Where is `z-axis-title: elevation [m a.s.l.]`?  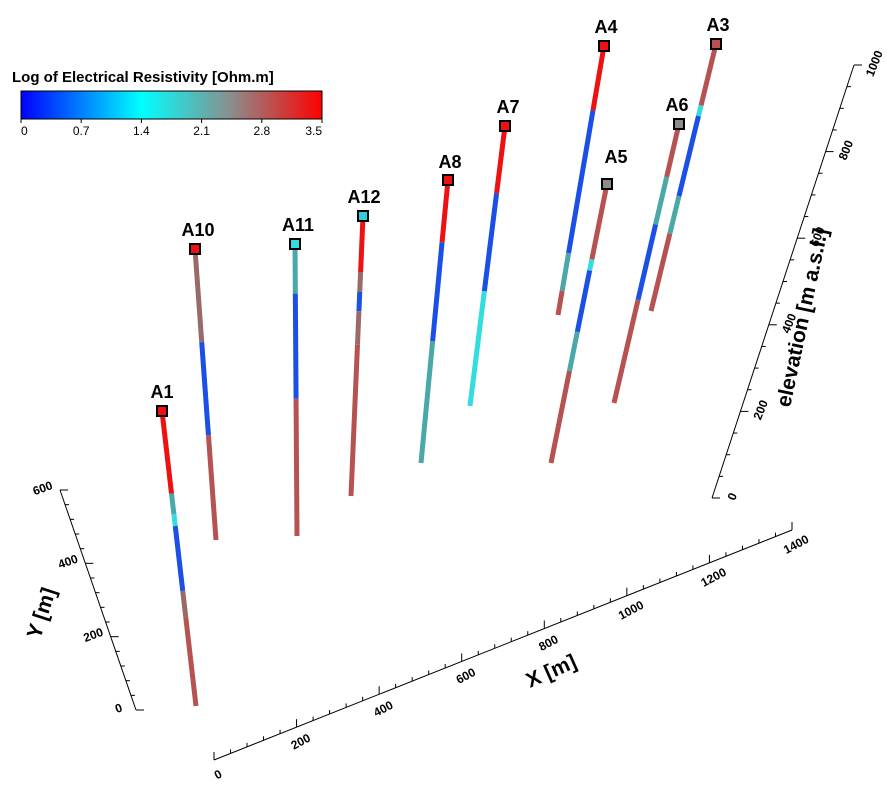
z-axis-title: elevation [m a.s.l.] is located at coordinates (802, 317).